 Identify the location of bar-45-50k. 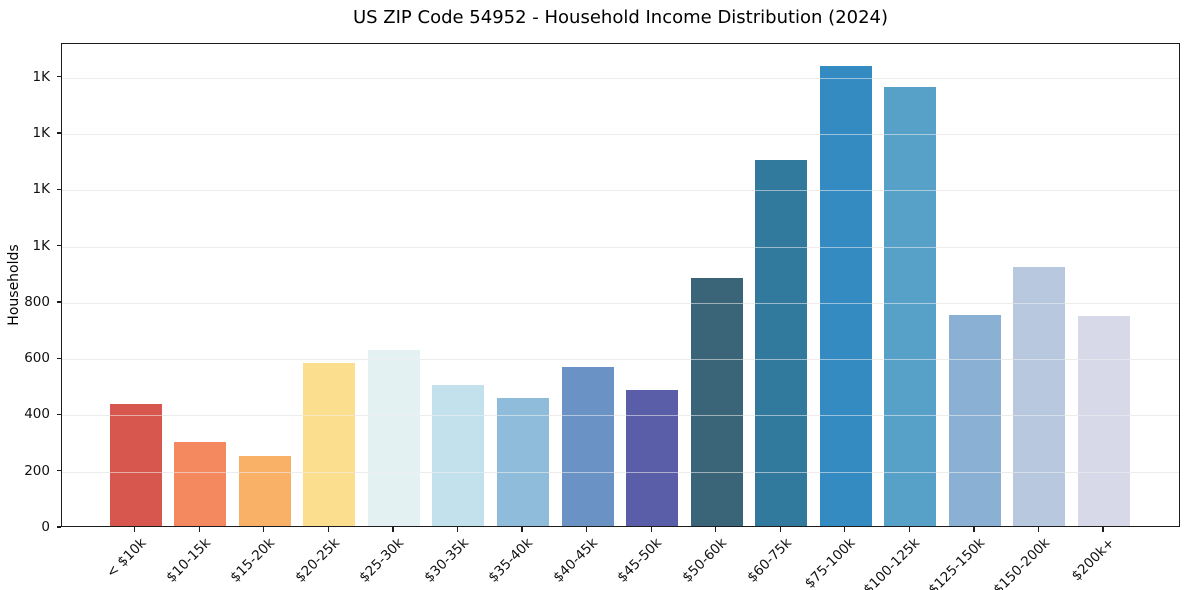
(652, 457).